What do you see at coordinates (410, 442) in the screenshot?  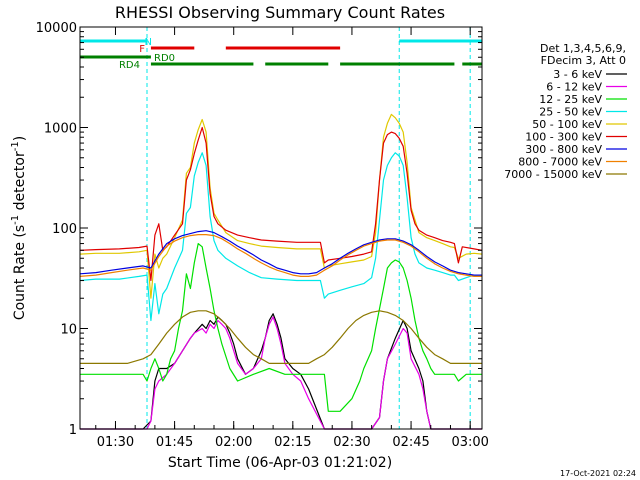 I see `x-tick-label-5: 02:45` at bounding box center [410, 442].